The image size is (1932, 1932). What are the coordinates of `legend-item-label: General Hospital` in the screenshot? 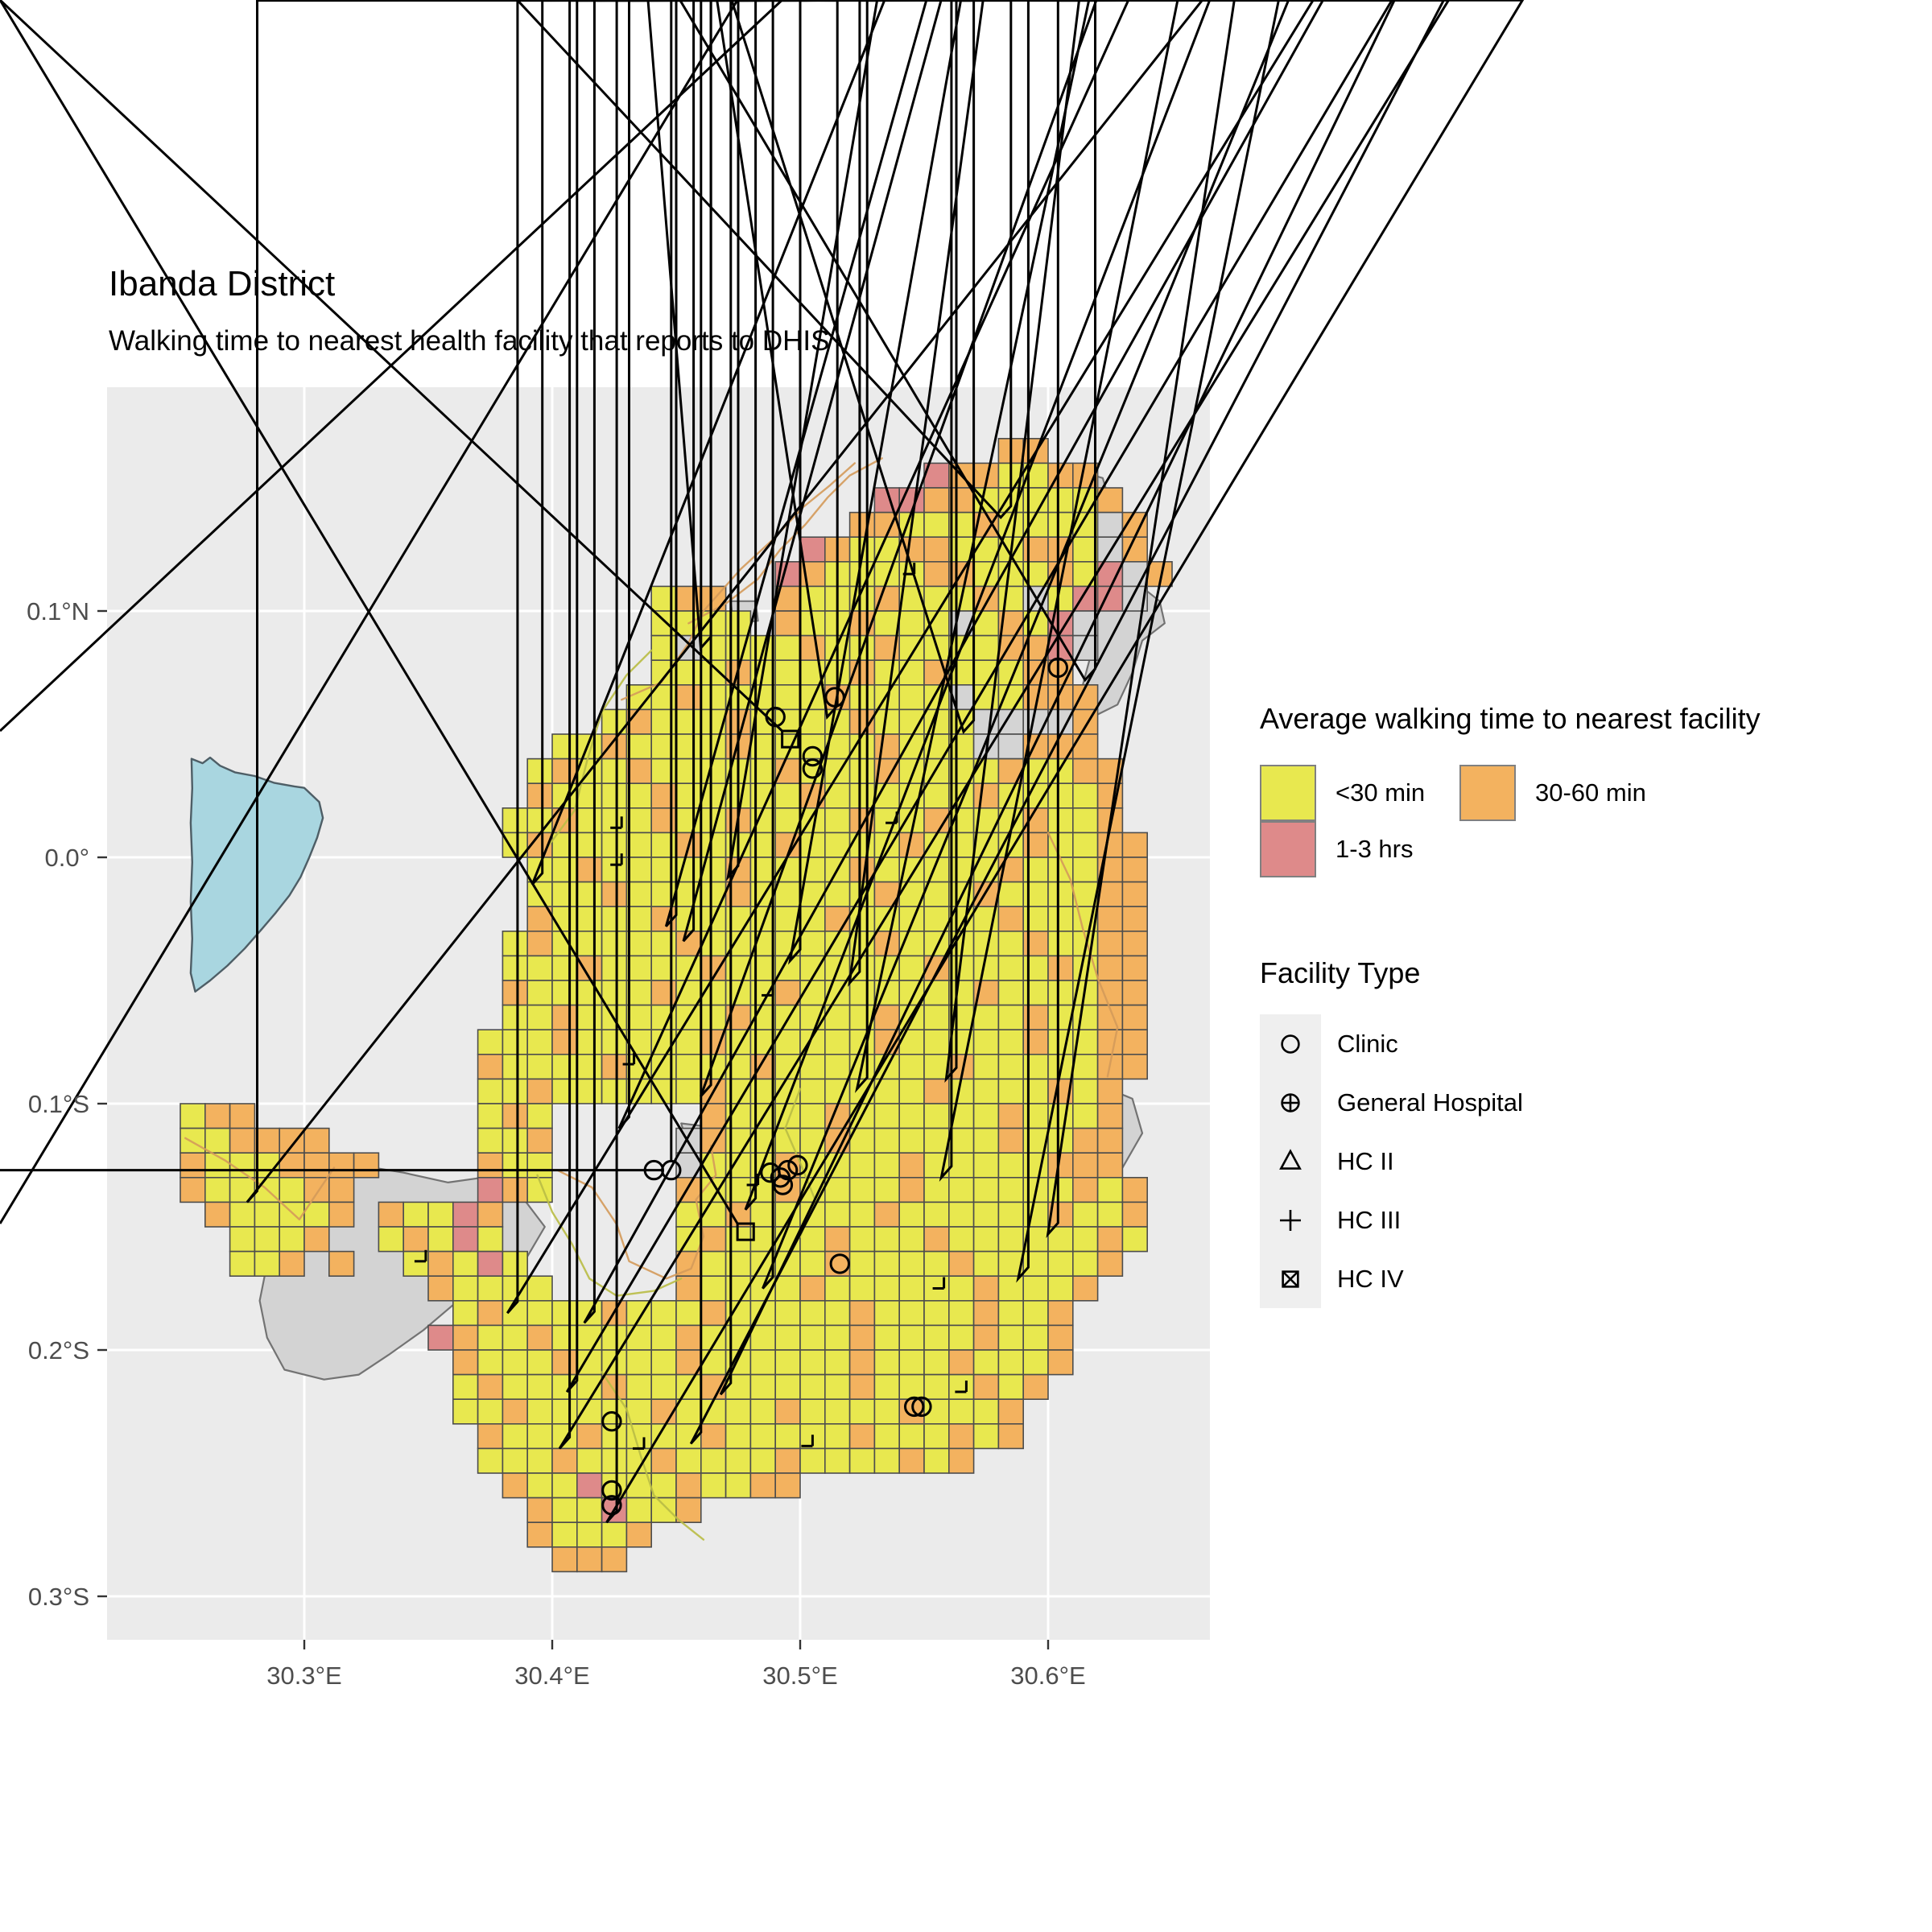 It's located at (1430, 1102).